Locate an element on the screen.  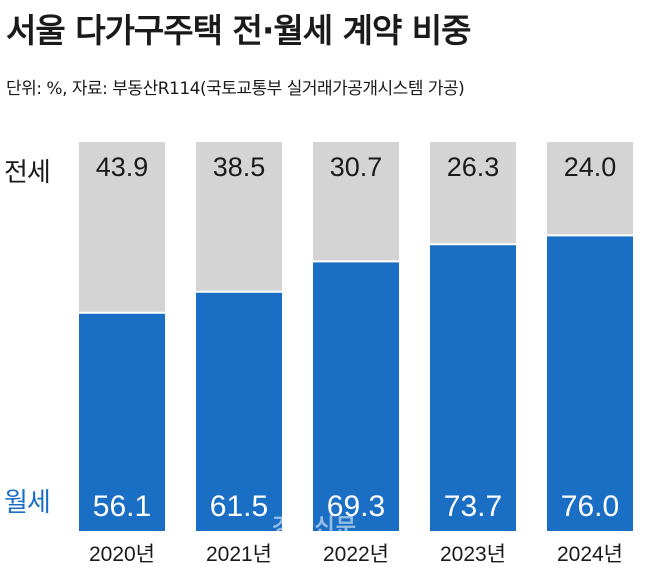
bar-wolse-2020년 is located at coordinates (122, 421).